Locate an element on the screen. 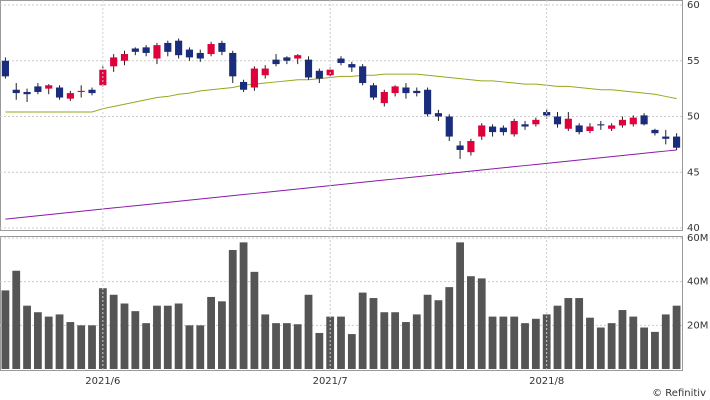 The height and width of the screenshot is (400, 710). y-tick-label: 20M is located at coordinates (697, 325).